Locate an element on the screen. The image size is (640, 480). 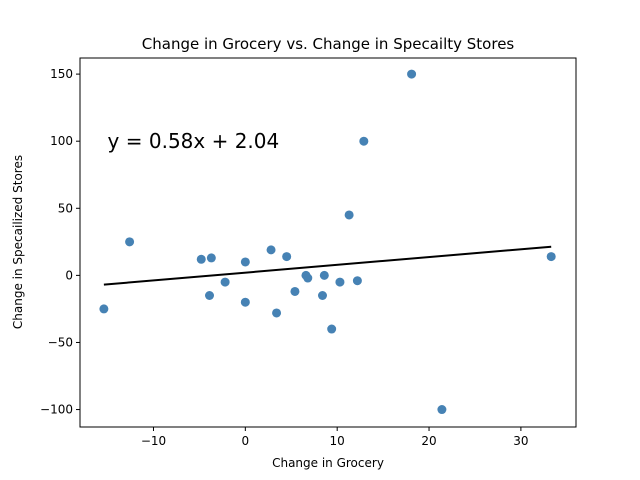
y-axis: −100 −50 0 50 100 150 is located at coordinates (60, 242).